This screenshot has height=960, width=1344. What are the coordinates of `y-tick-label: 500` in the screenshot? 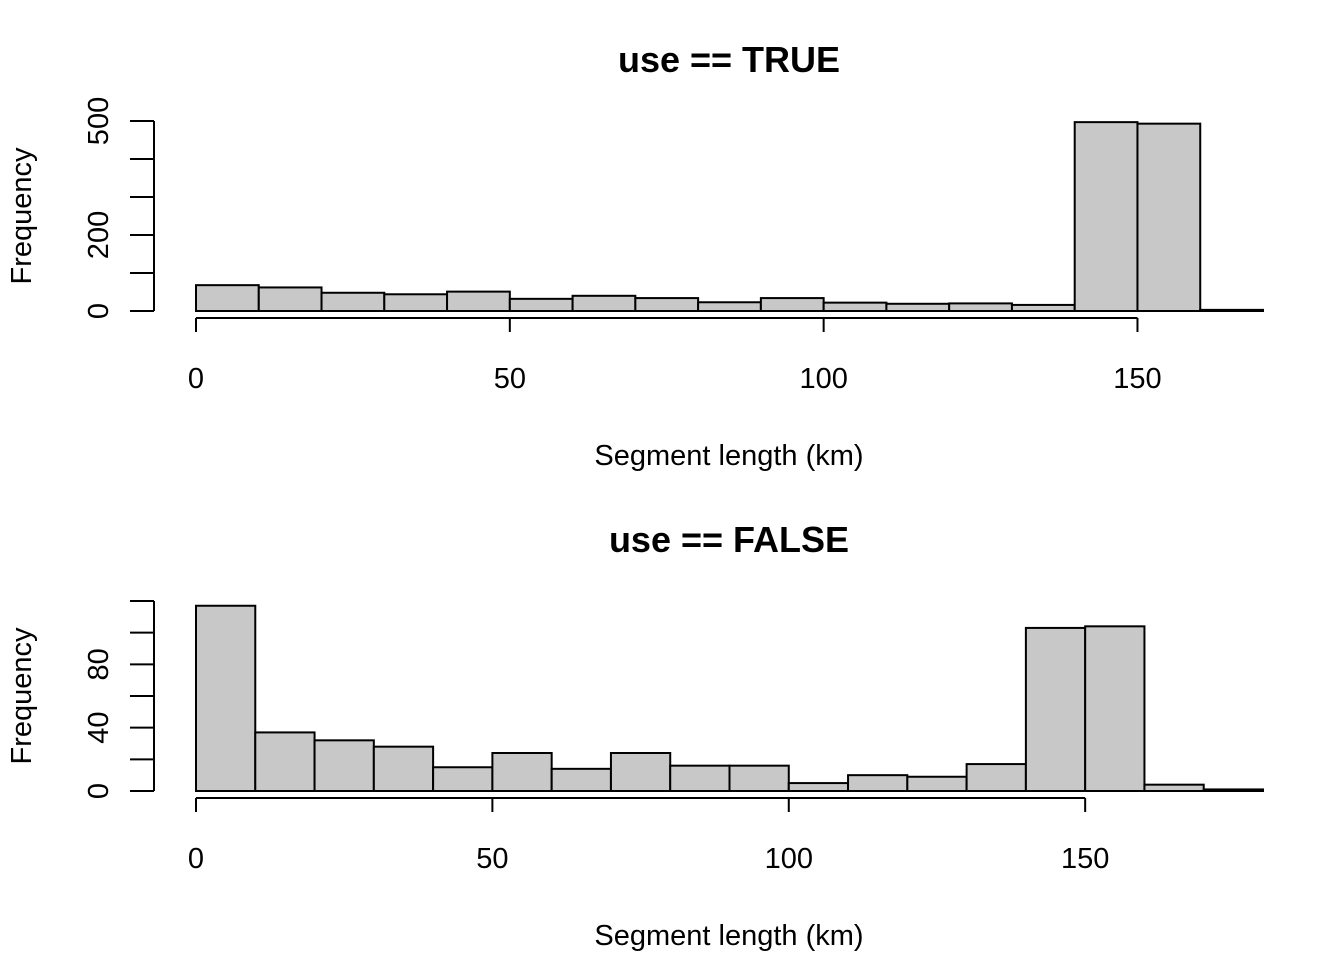 It's located at (99, 121).